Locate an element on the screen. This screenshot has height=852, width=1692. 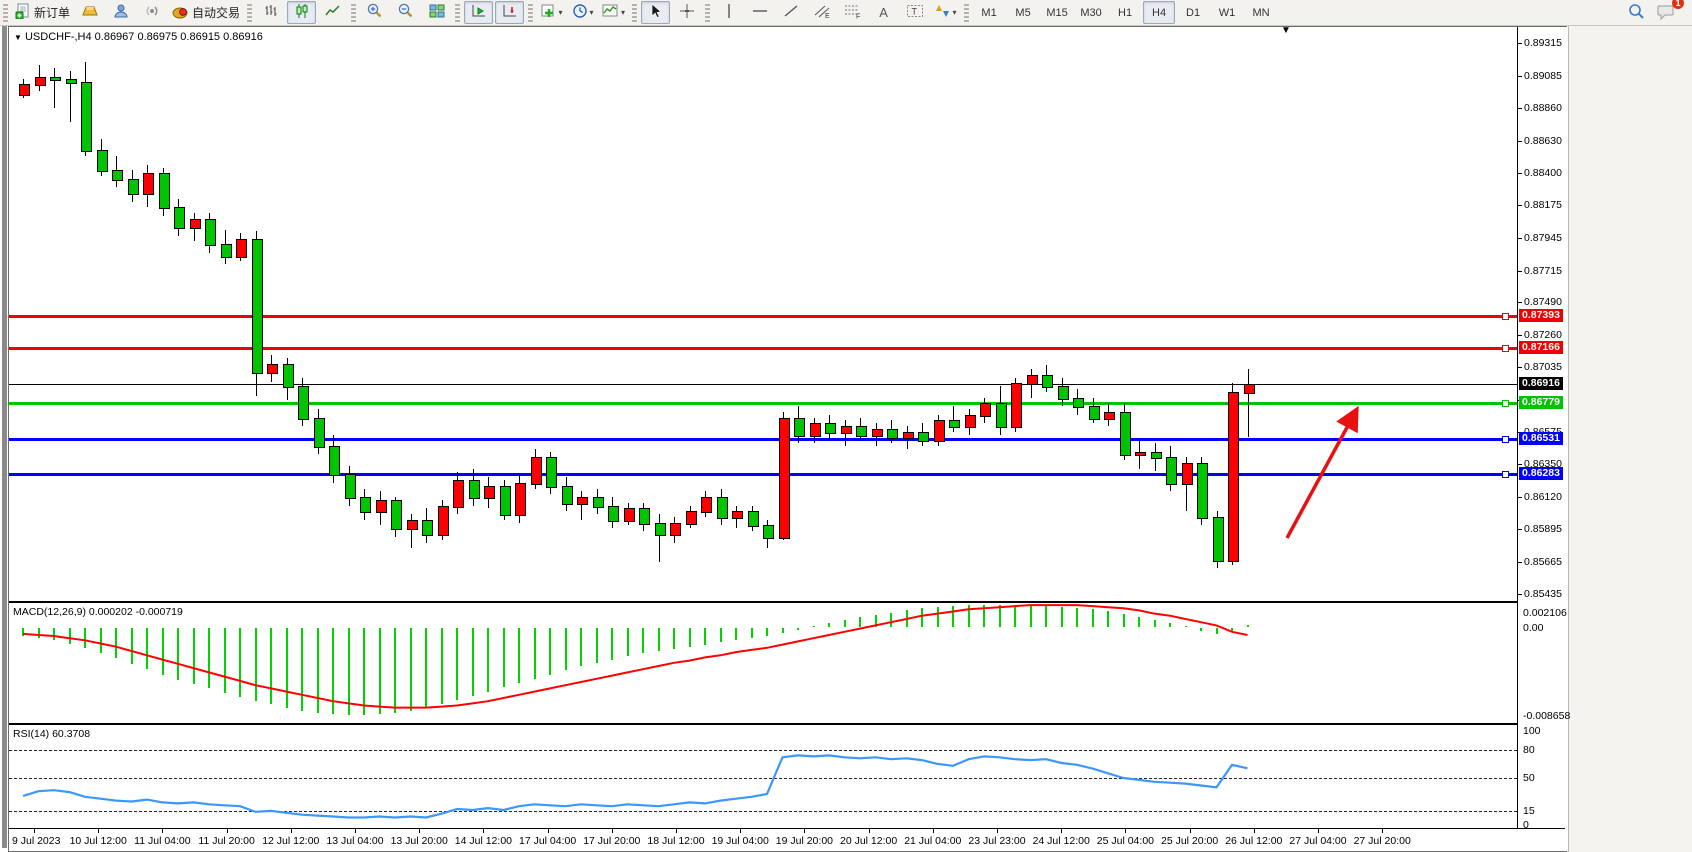
chart-shift-button is located at coordinates (510, 12).